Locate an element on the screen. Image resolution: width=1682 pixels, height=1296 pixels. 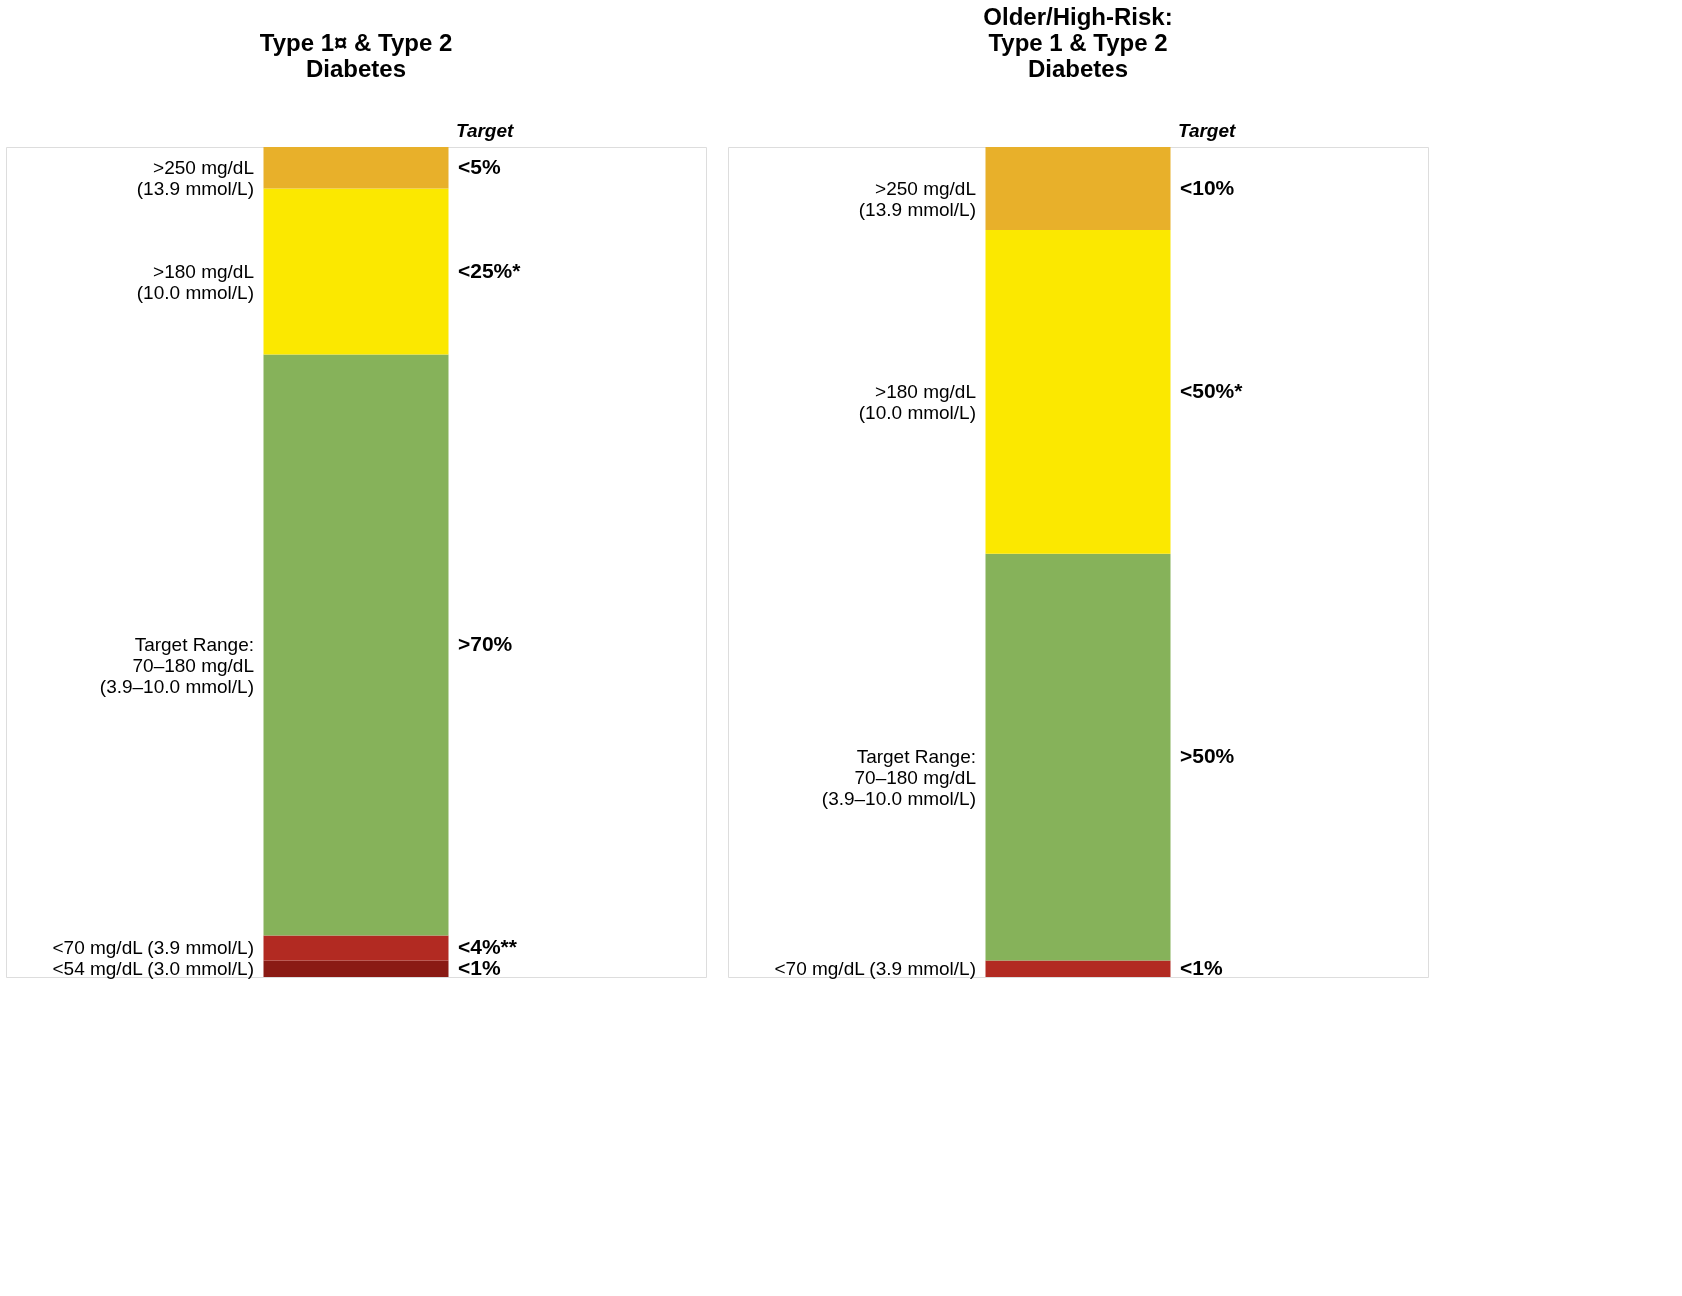
text: >50% is located at coordinates (1207, 756).